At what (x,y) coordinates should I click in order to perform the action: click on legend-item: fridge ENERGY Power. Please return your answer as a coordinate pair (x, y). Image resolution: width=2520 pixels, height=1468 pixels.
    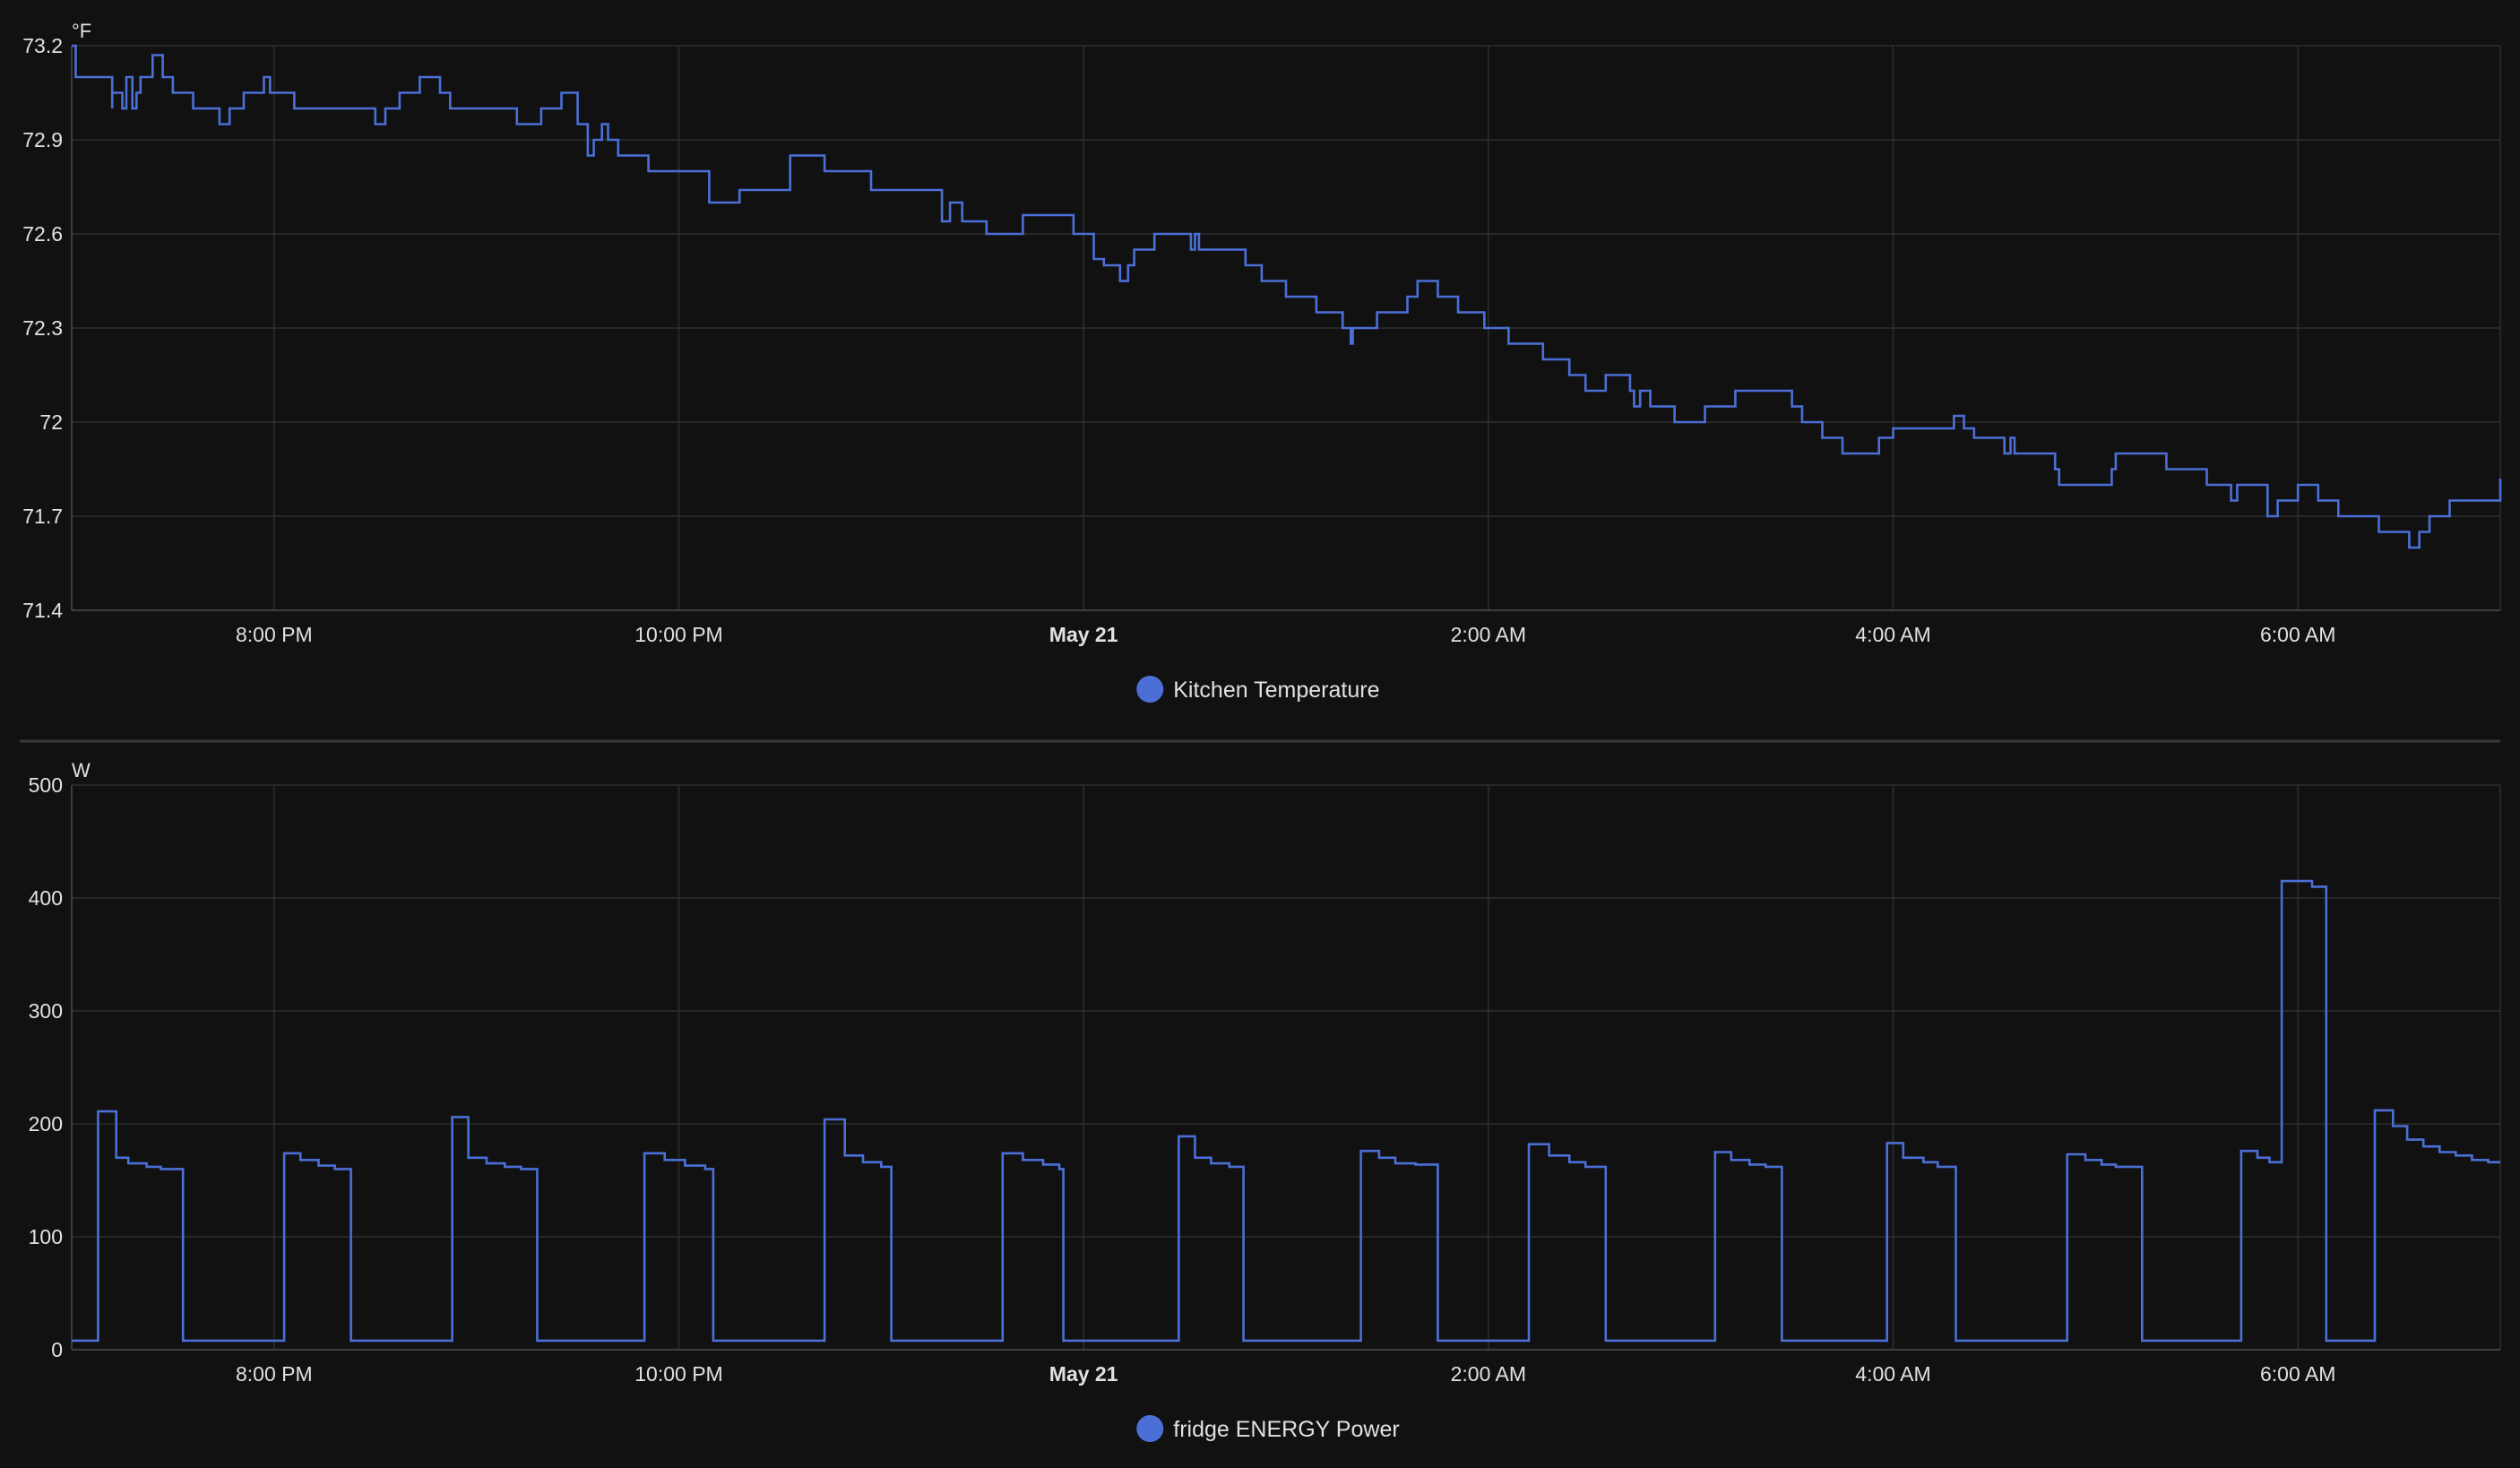
    Looking at the image, I should click on (1268, 1428).